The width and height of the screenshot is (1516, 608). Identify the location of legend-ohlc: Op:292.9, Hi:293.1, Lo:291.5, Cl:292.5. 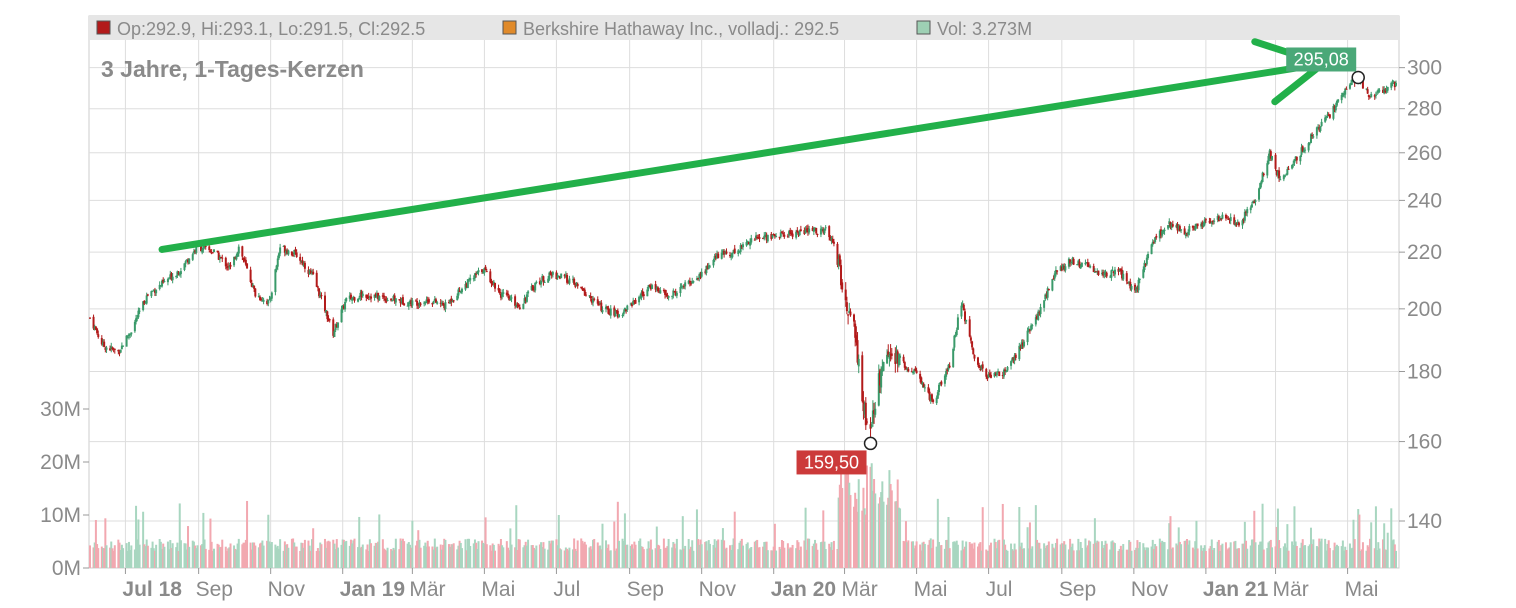
(271, 29).